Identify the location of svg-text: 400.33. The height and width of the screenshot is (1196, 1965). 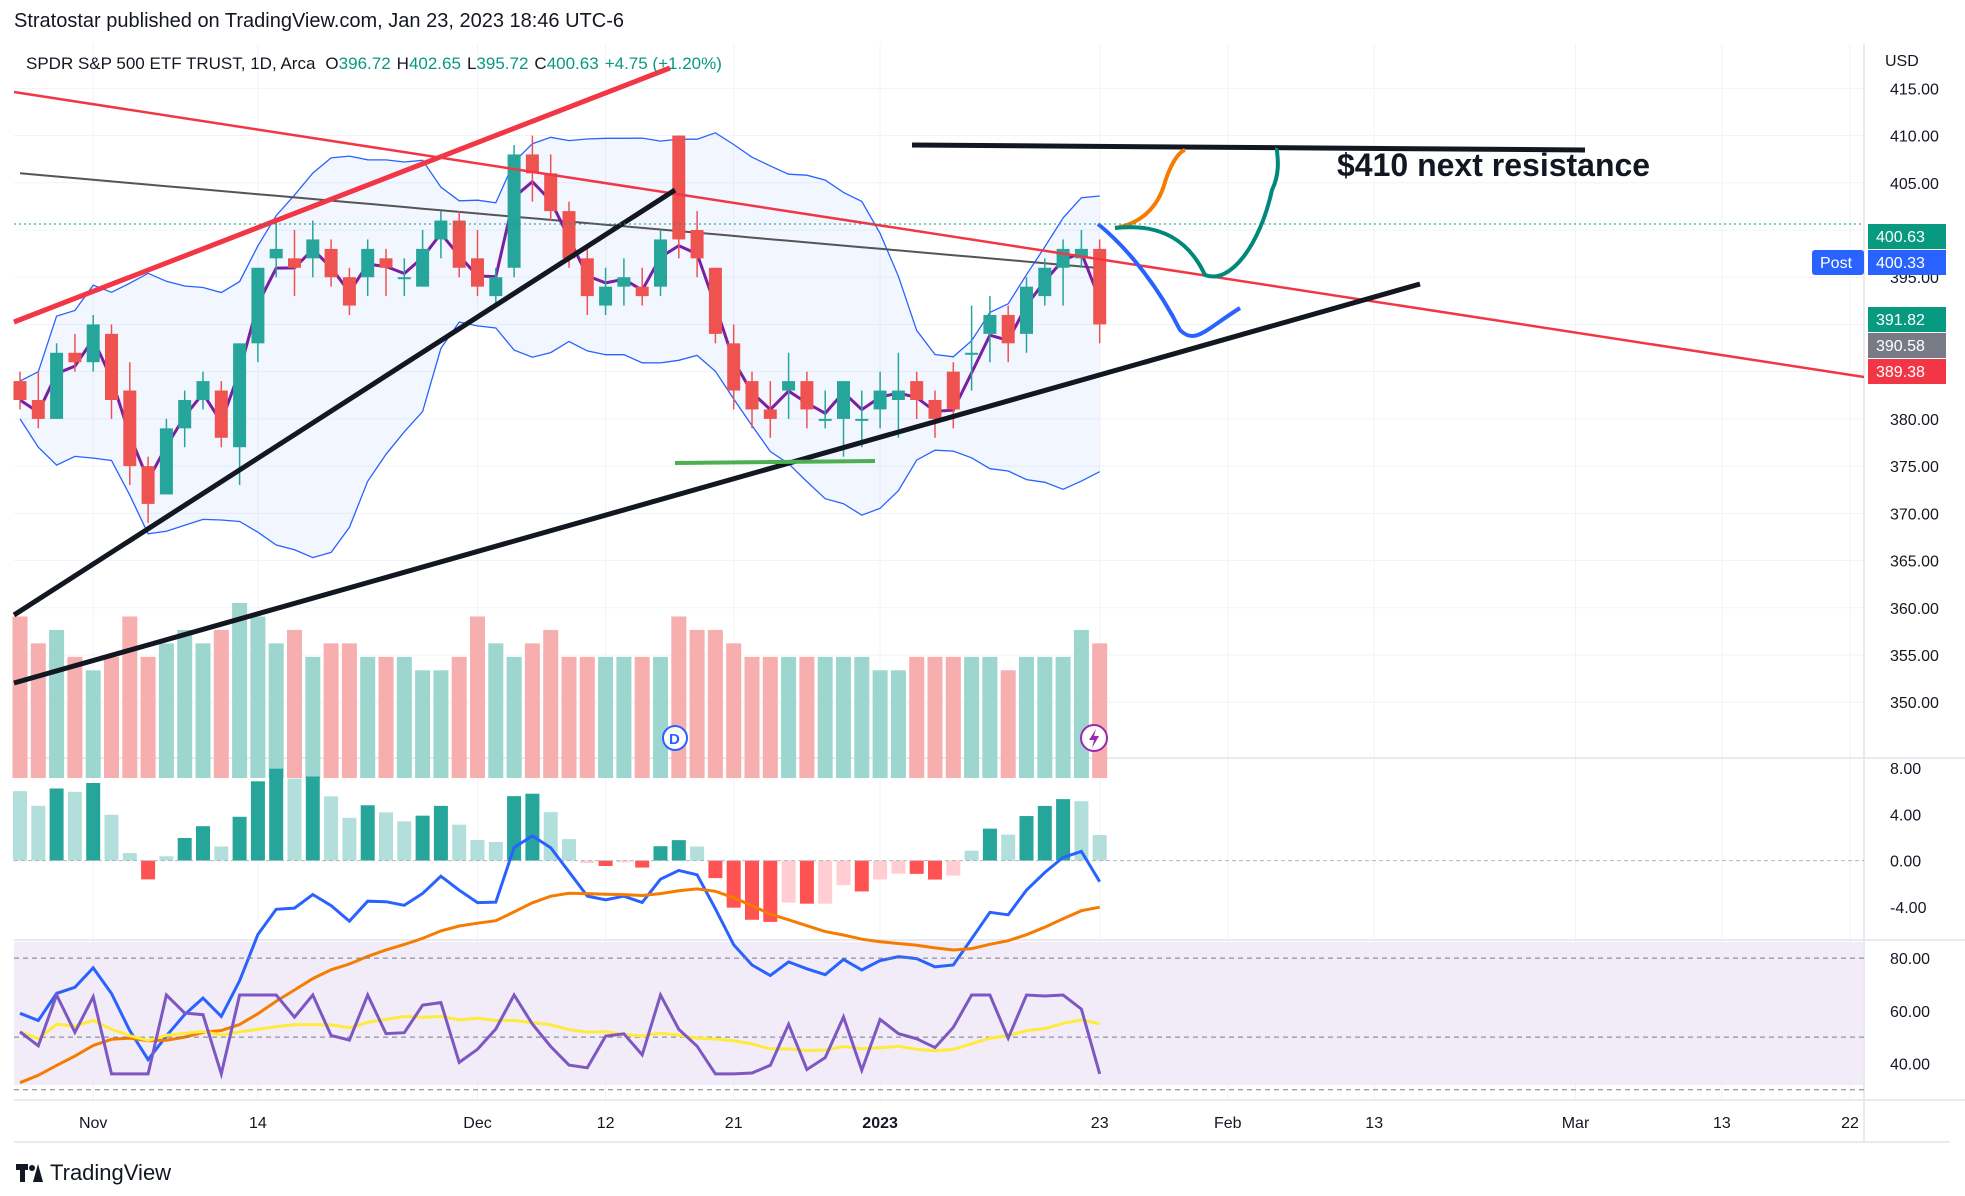
(1900, 263).